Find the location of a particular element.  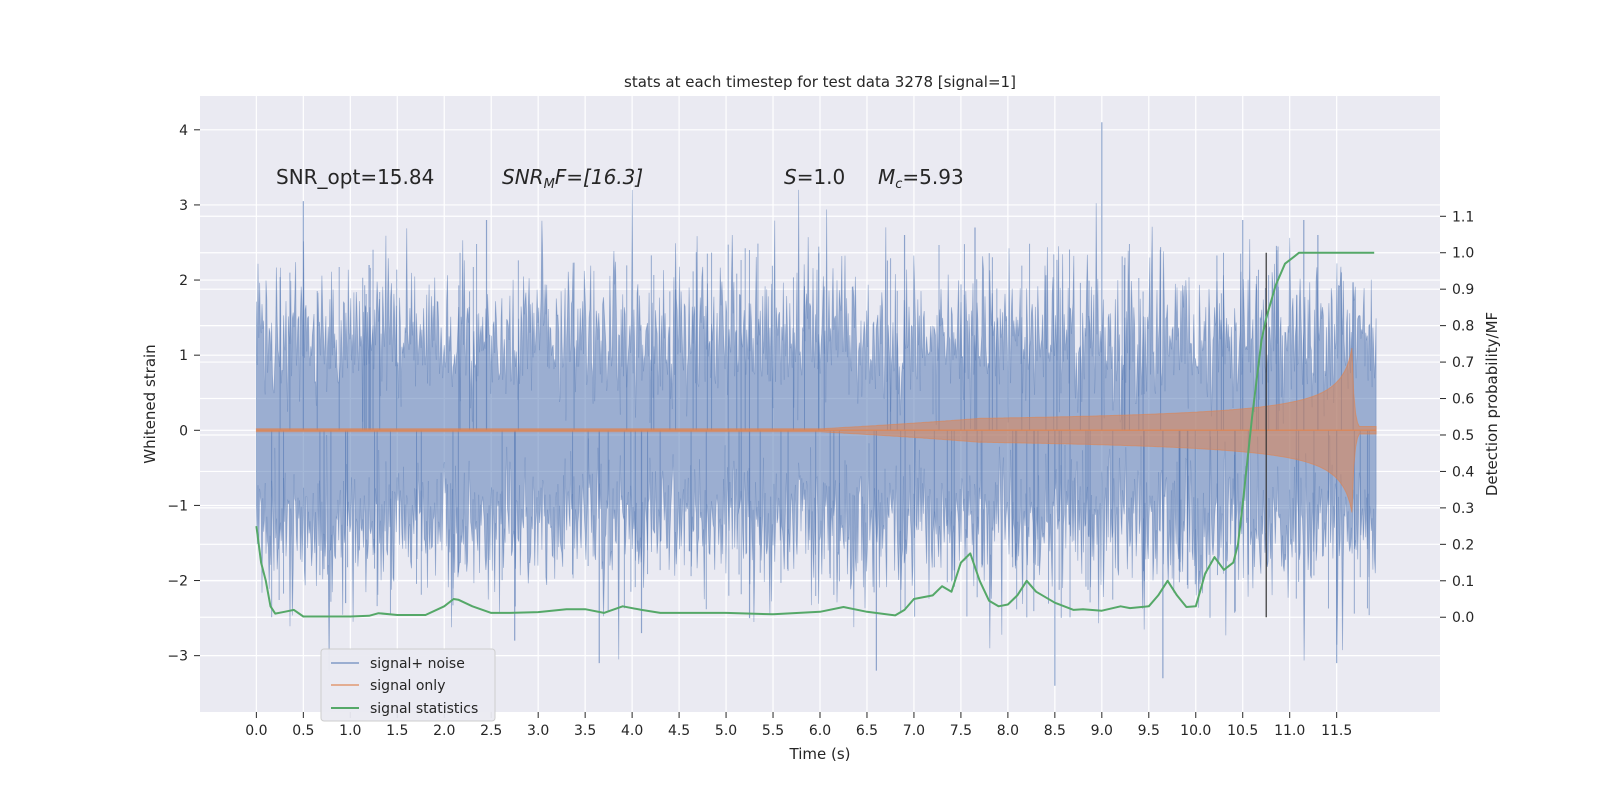

x-tick-label: 1.5 is located at coordinates (397, 731).